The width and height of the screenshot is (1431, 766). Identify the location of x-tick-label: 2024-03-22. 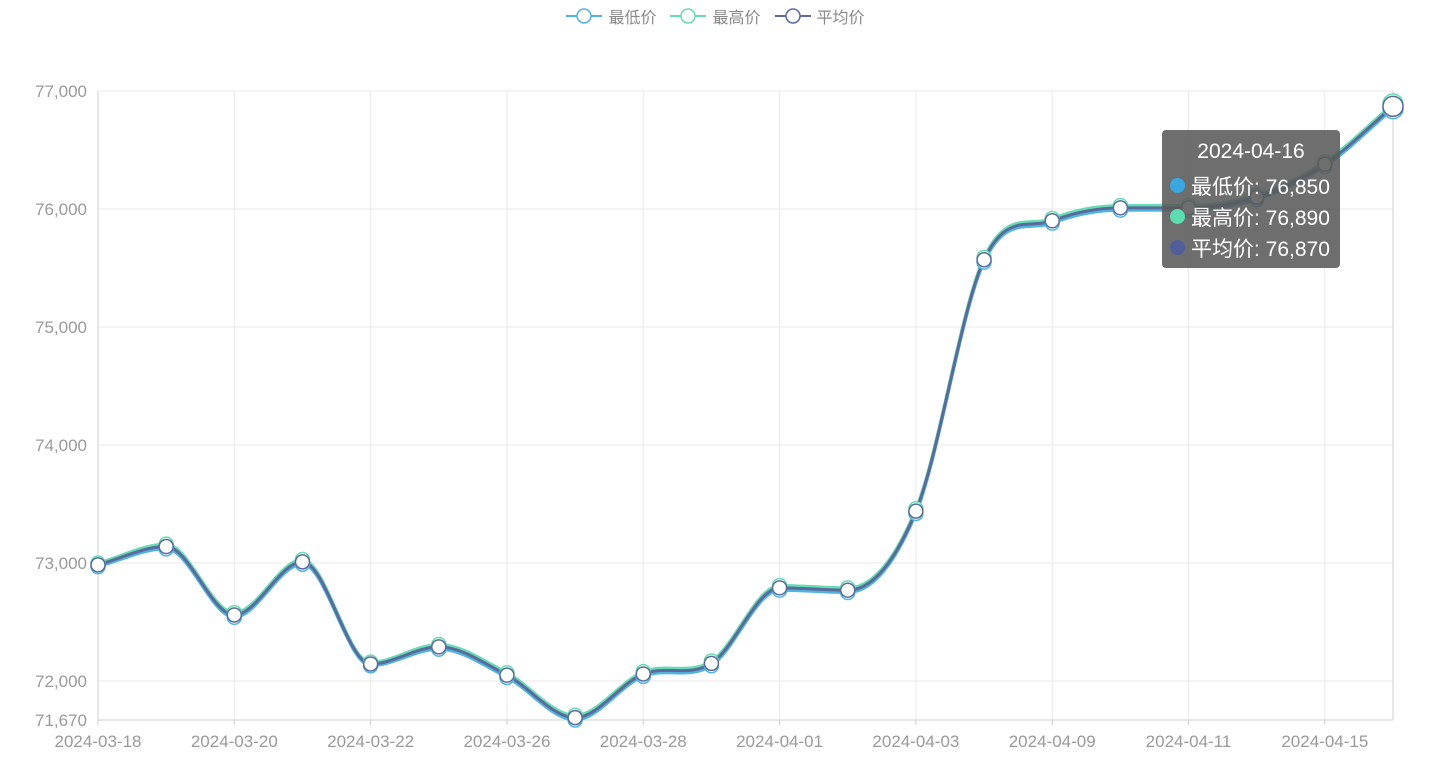
(370, 741).